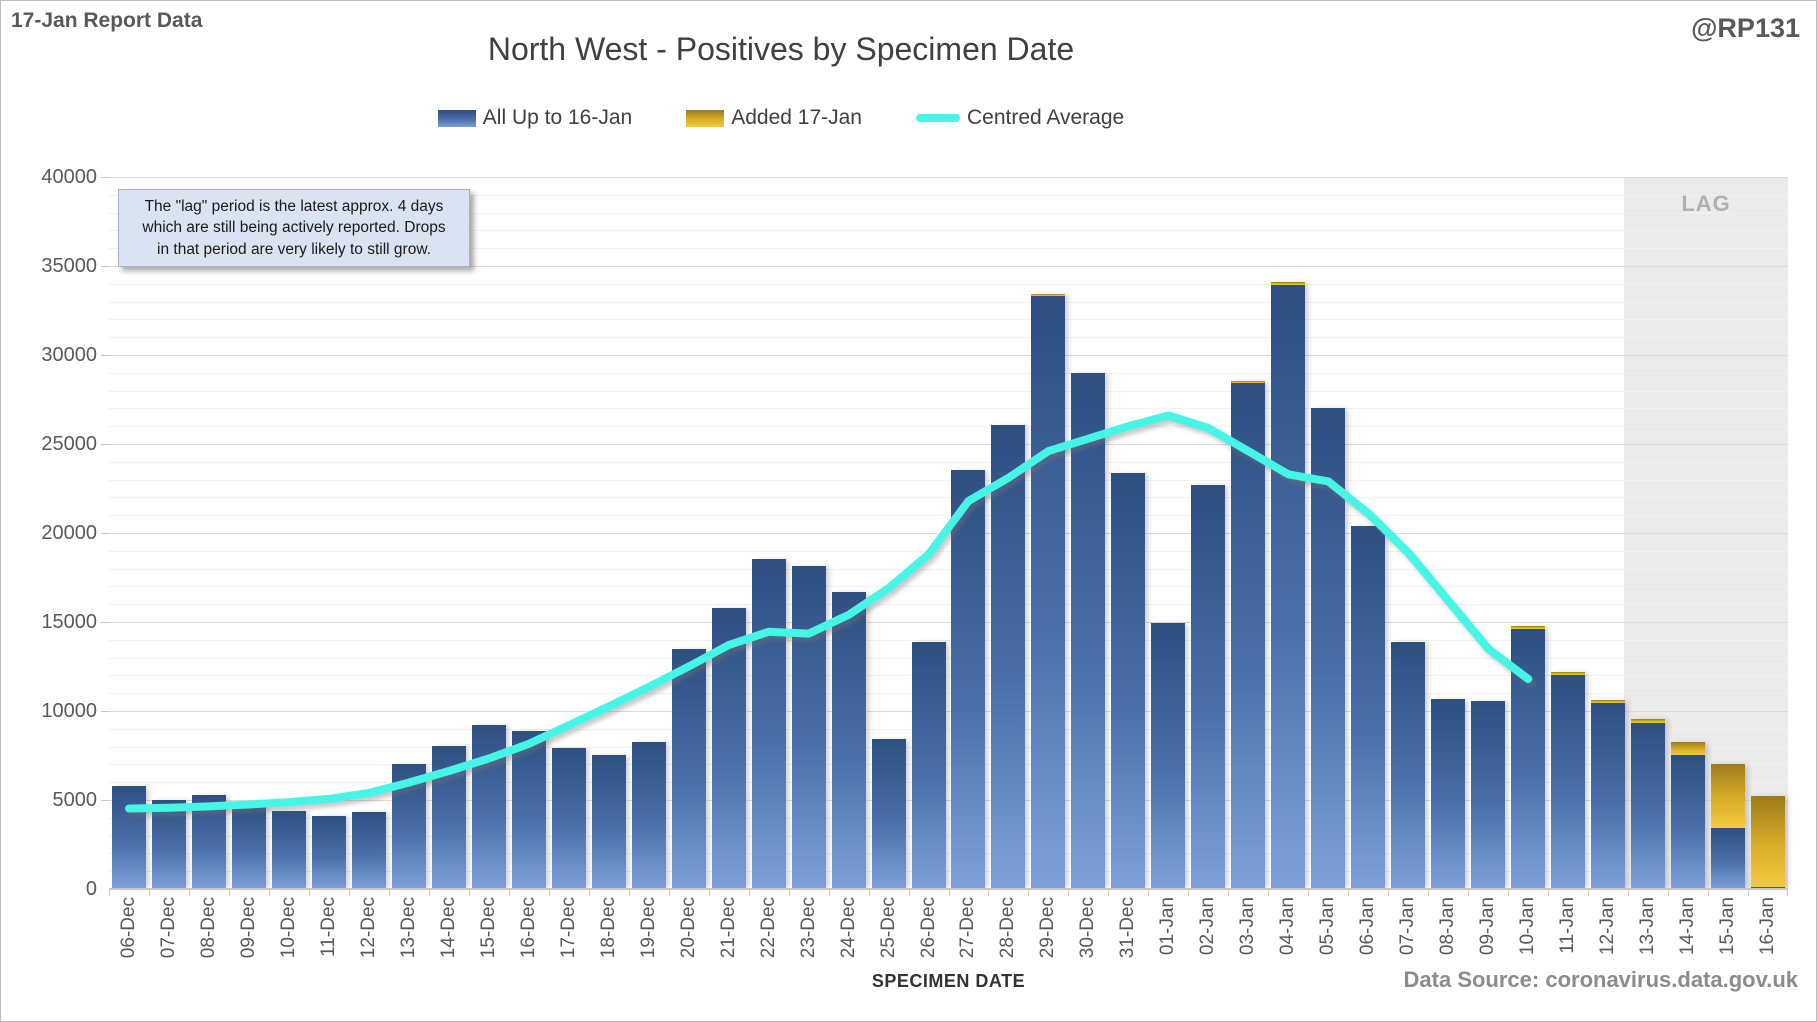 This screenshot has width=1817, height=1022. Describe the element at coordinates (648, 815) in the screenshot. I see `bar-19-Dec` at that location.